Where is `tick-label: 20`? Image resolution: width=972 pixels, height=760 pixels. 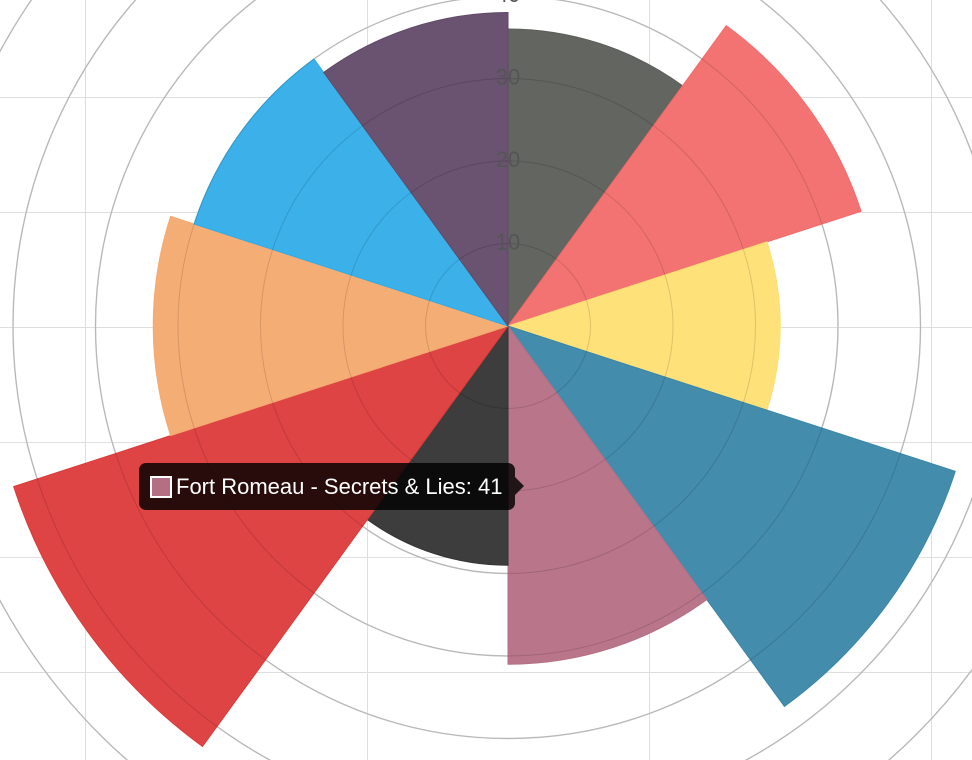 tick-label: 20 is located at coordinates (508, 159).